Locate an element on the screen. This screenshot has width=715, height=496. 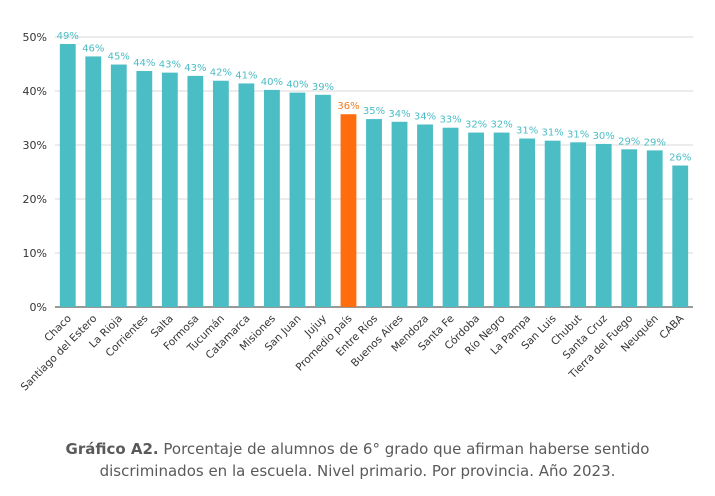
data-label: 42% is located at coordinates (221, 73).